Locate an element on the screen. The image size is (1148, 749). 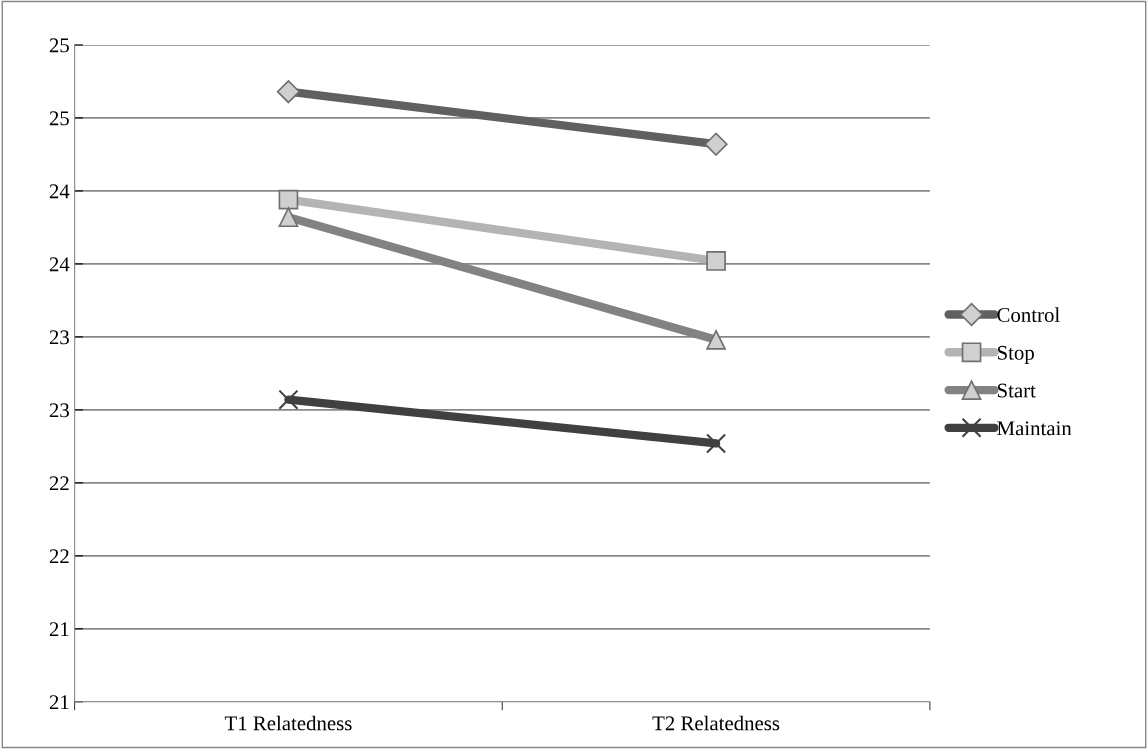
x-tick-label: T1 Relatedness is located at coordinates (288, 723).